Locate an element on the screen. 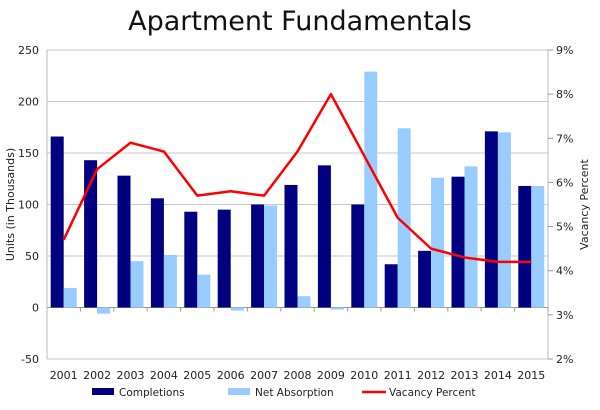  legend-label: Vacancy Percent is located at coordinates (432, 393).